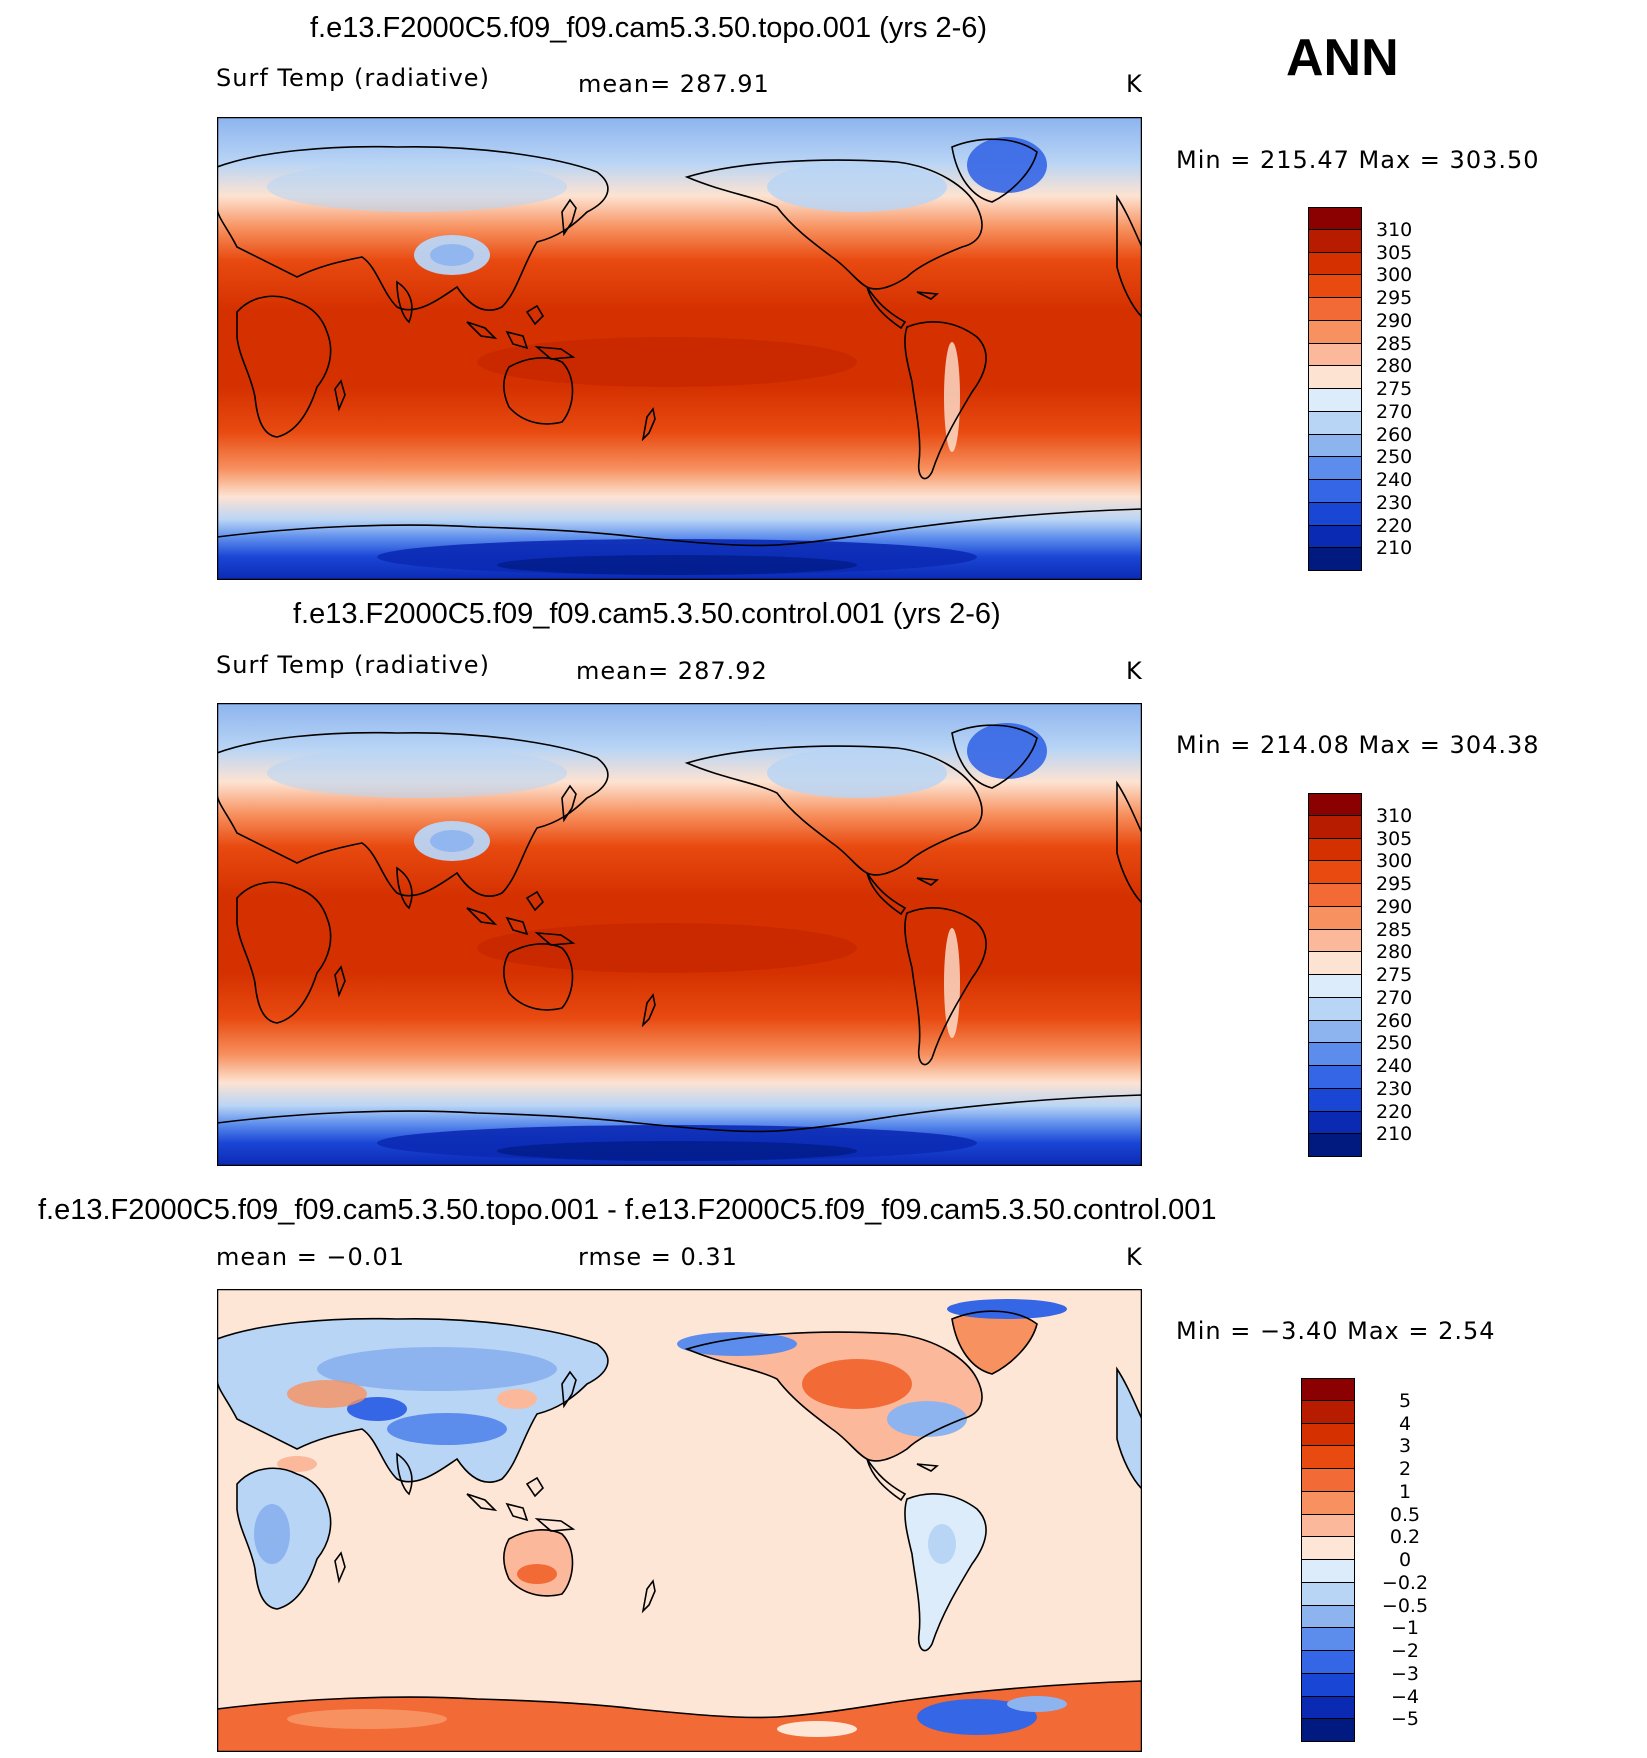 Image resolution: width=1647 pixels, height=1758 pixels. I want to click on panel-1-map, so click(679, 348).